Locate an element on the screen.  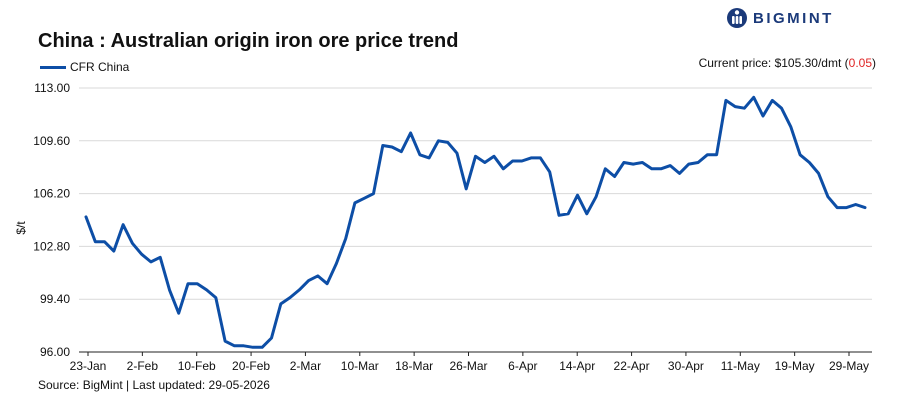
y-tick-label: 109.60 is located at coordinates (51, 141).